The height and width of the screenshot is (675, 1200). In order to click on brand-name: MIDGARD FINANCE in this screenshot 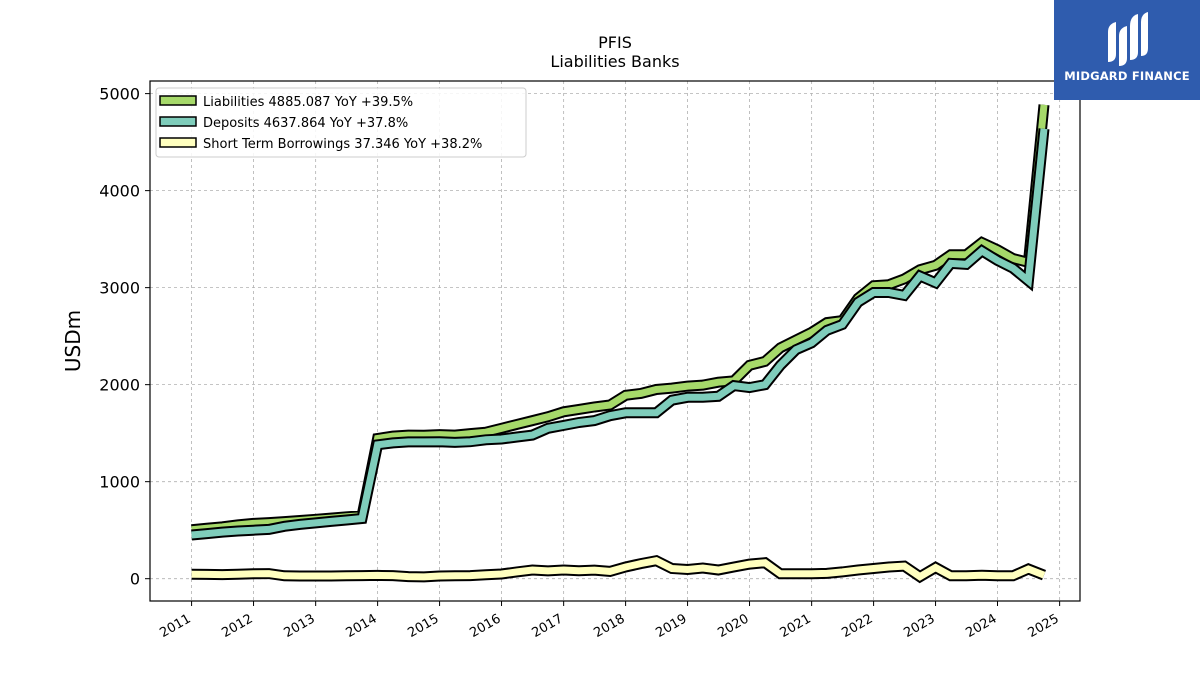, I will do `click(1127, 76)`.